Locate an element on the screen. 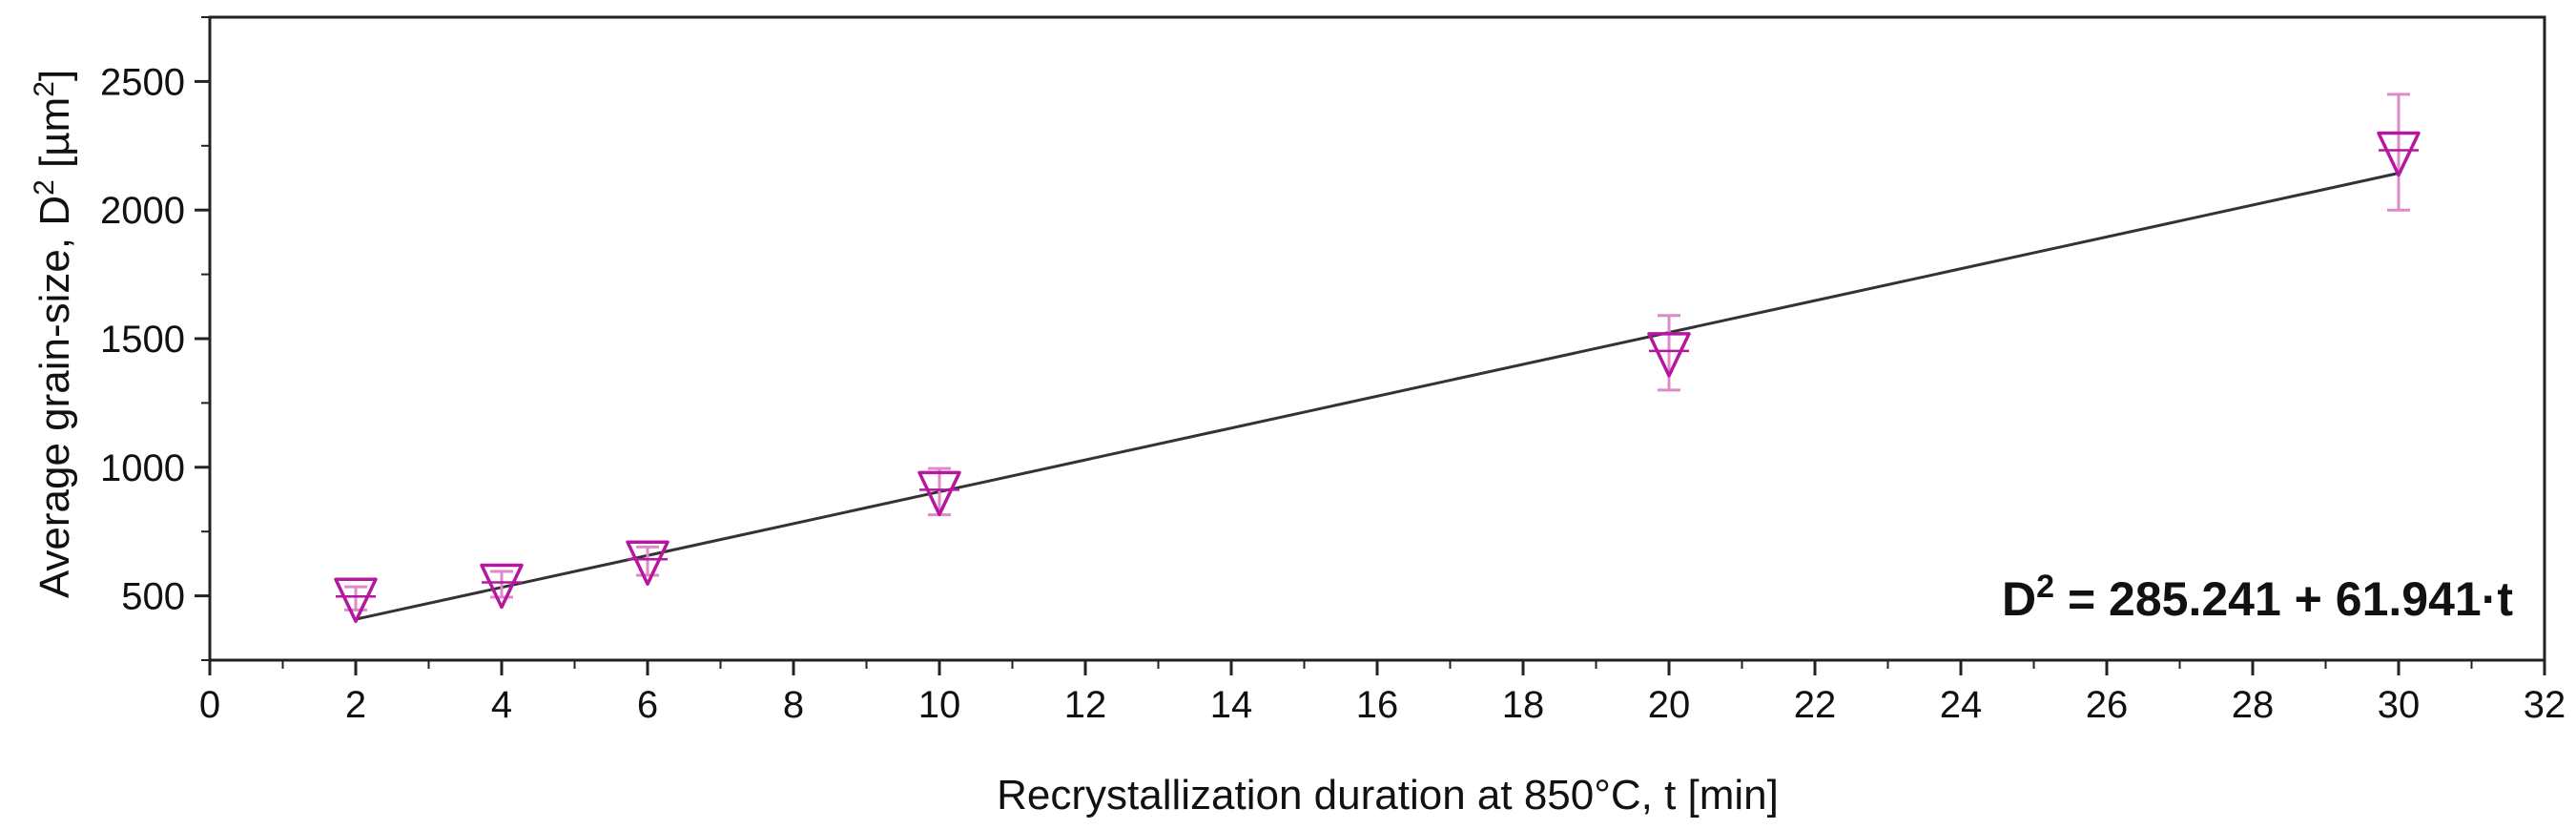  y-axis-title-sup1: 2 is located at coordinates (44, 187).